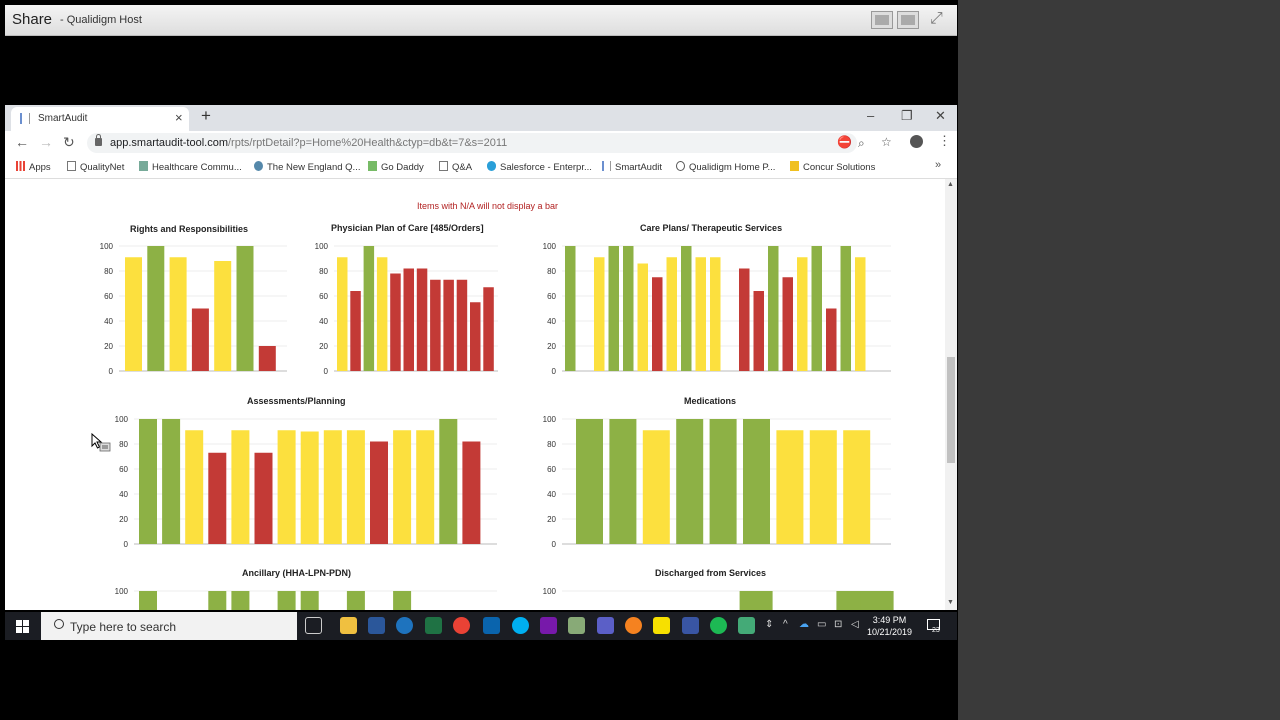 The width and height of the screenshot is (1280, 720). What do you see at coordinates (372, 166) in the screenshot?
I see `godaddy-icon` at bounding box center [372, 166].